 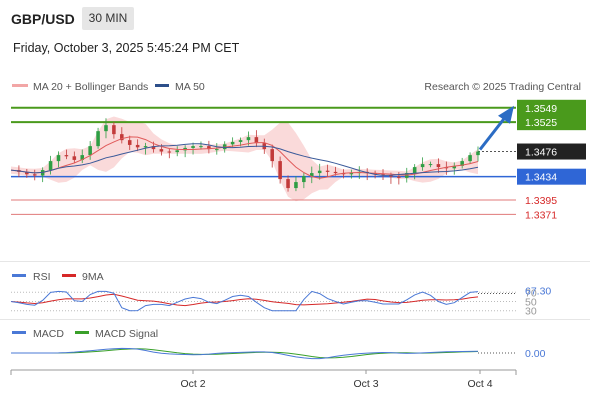 I want to click on ma20-legend-swatch, so click(x=20, y=85).